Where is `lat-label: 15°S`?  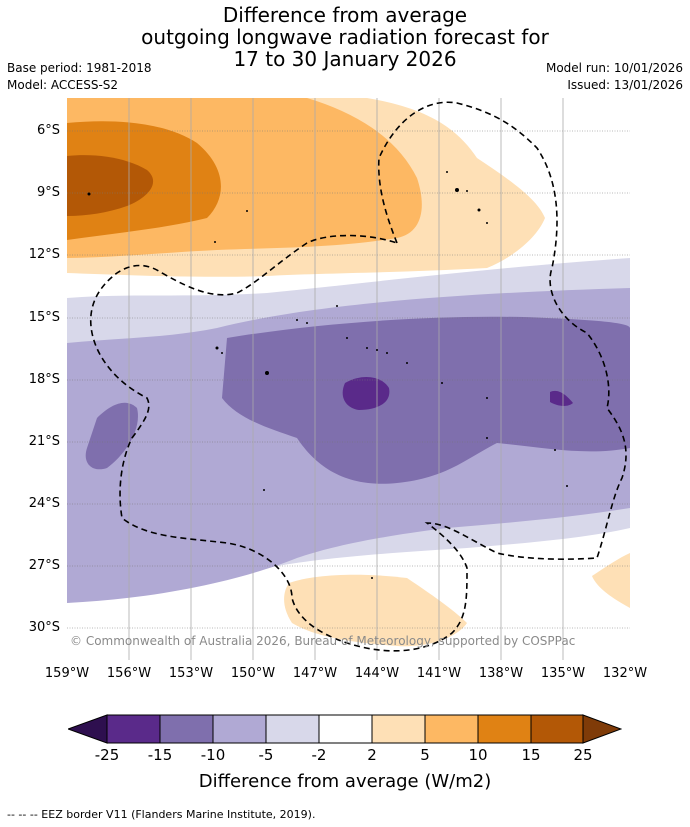 lat-label: 15°S is located at coordinates (44, 317).